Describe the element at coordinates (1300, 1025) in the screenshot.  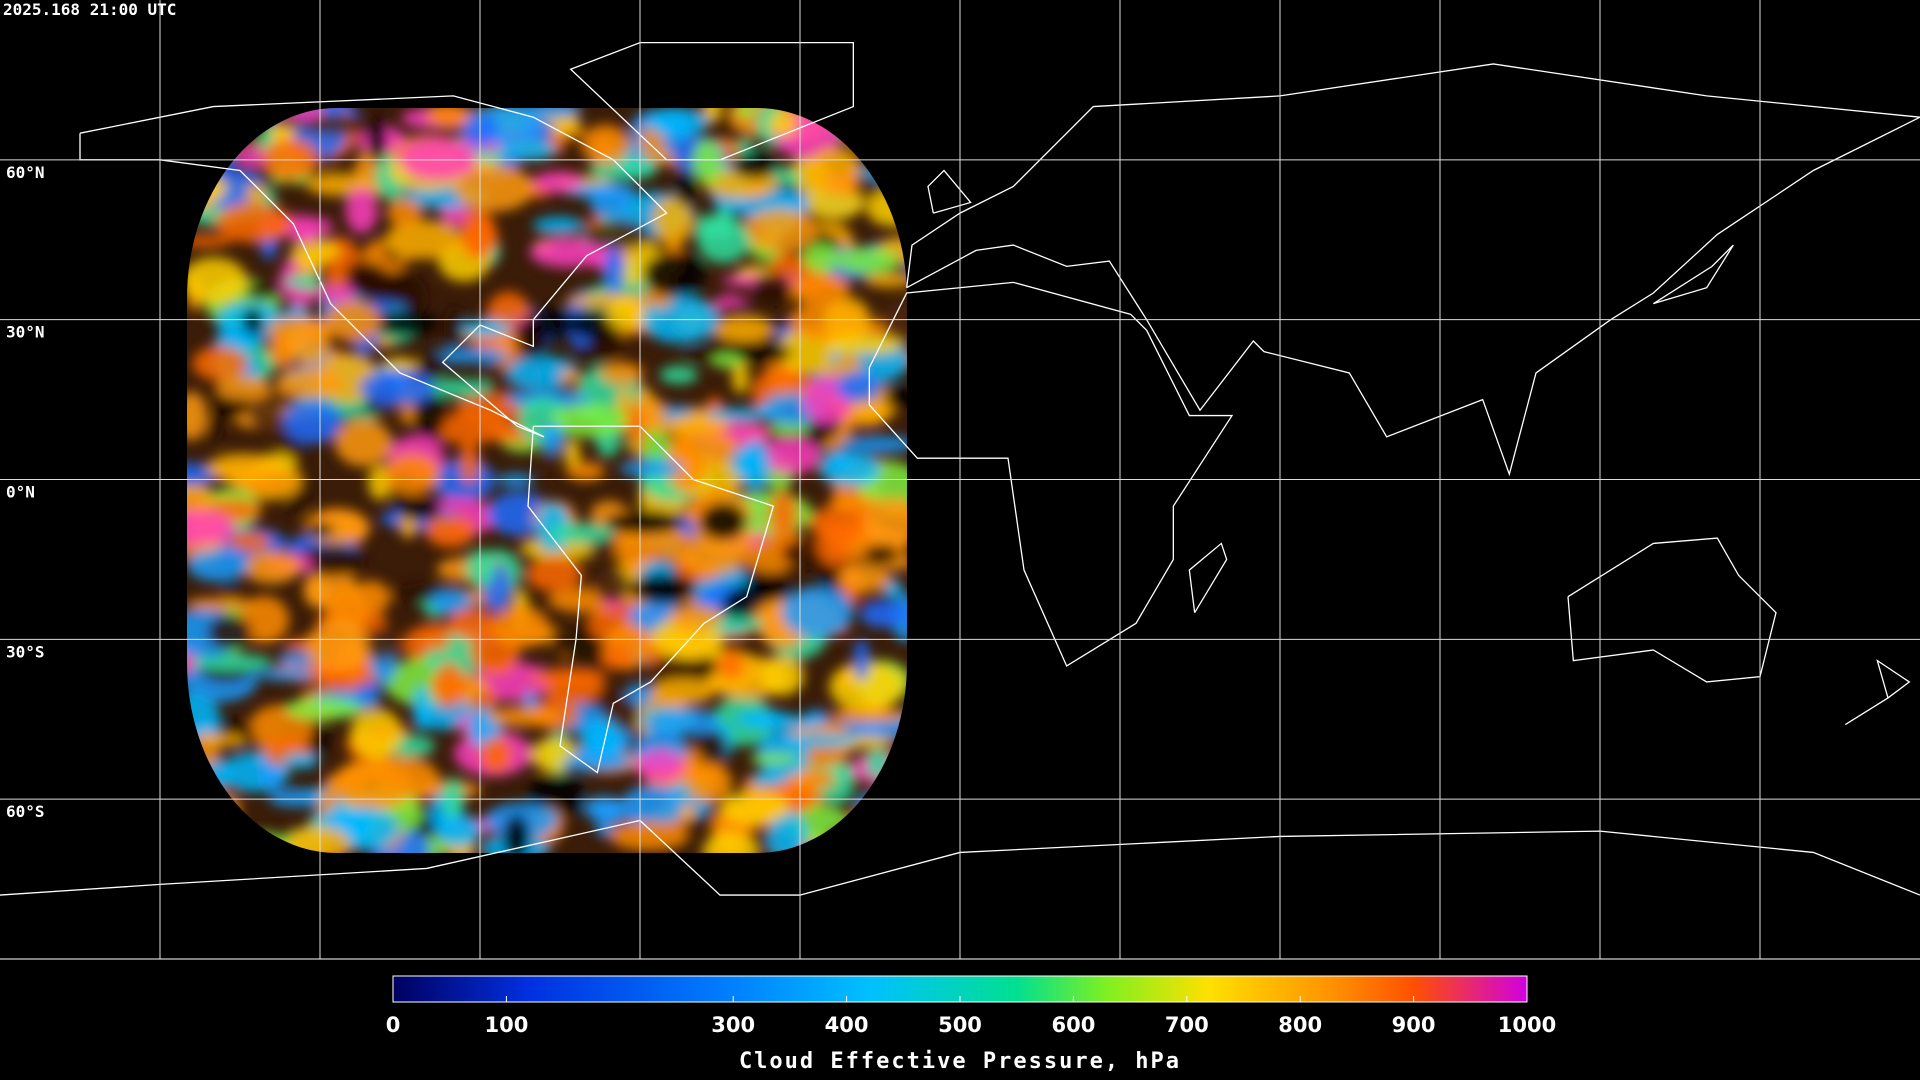
I see `colorbar-tick-label: 800` at that location.